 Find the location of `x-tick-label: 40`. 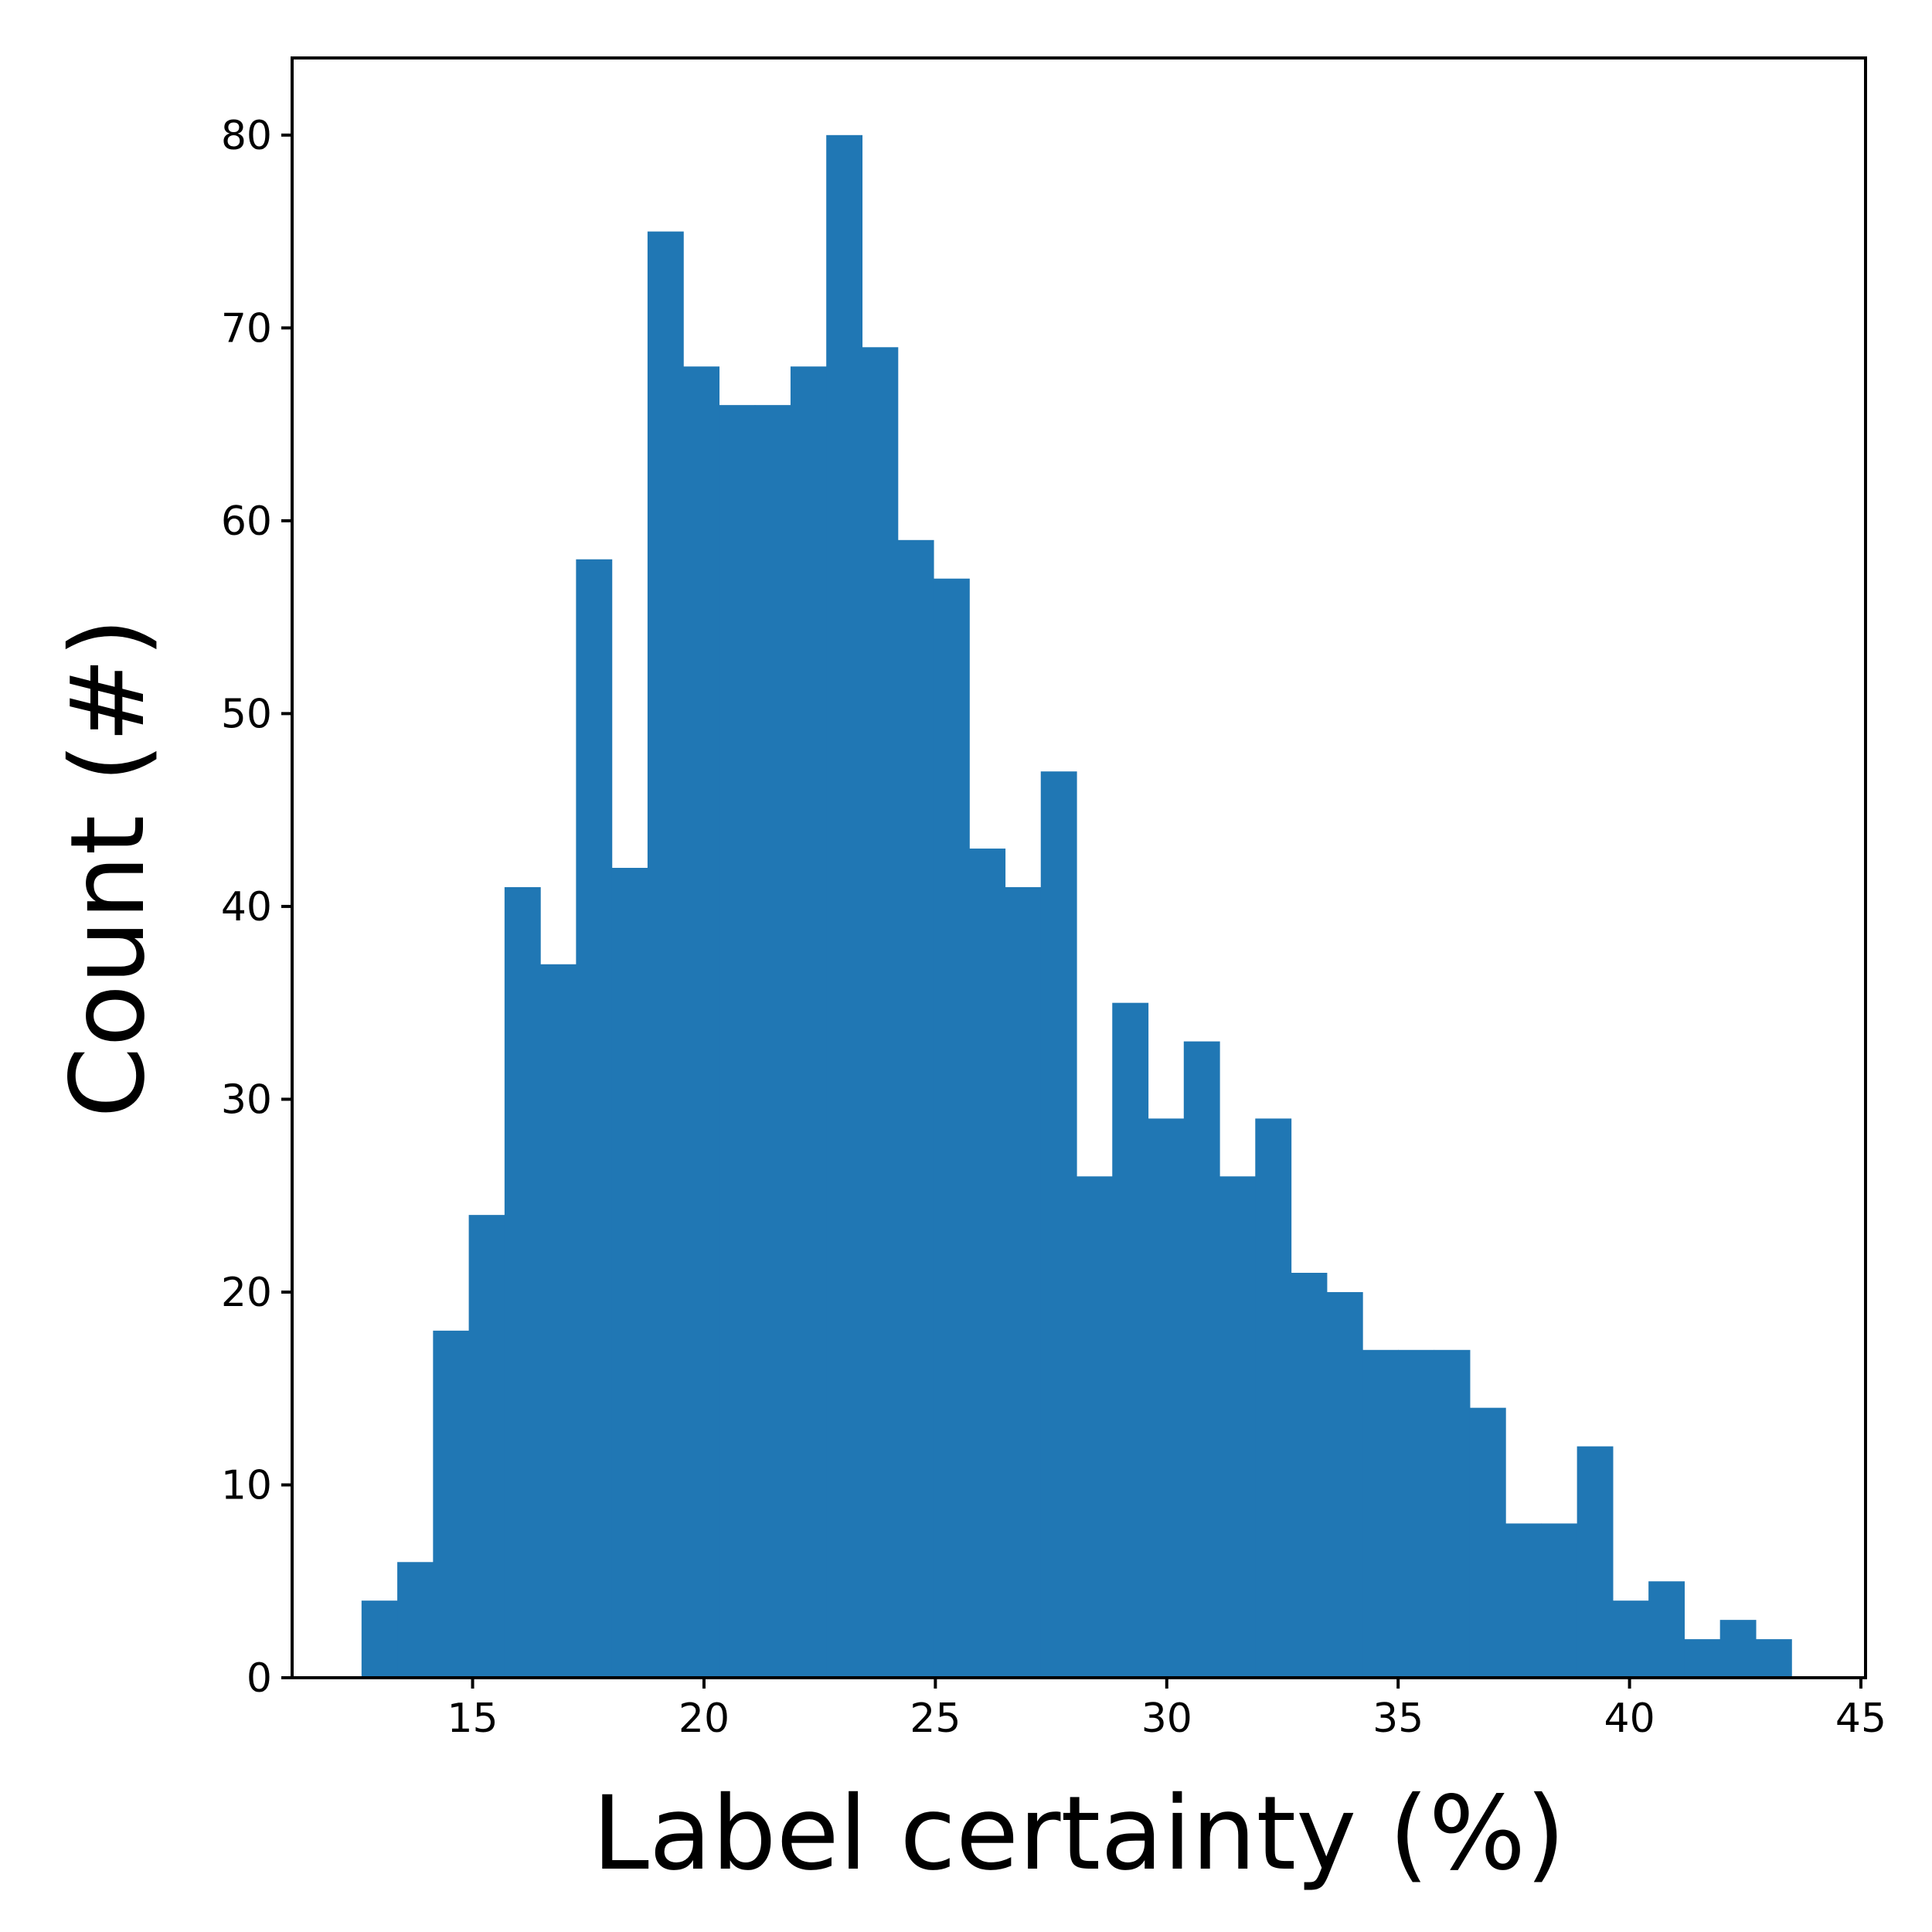

x-tick-label: 40 is located at coordinates (1629, 1719).